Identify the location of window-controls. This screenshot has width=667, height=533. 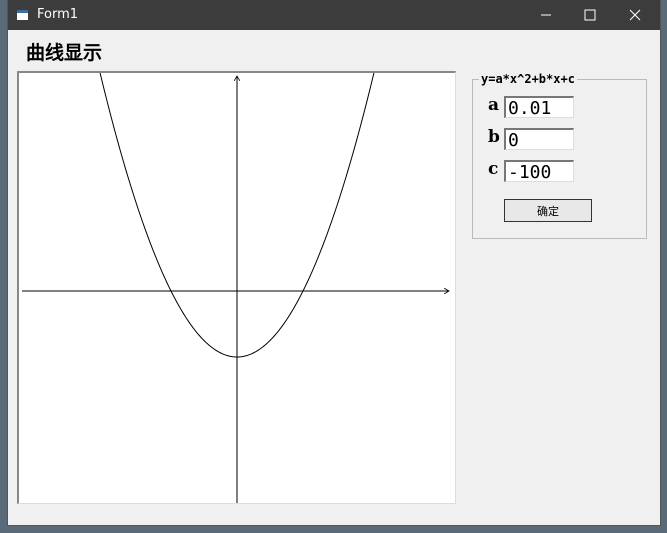
(594, 15).